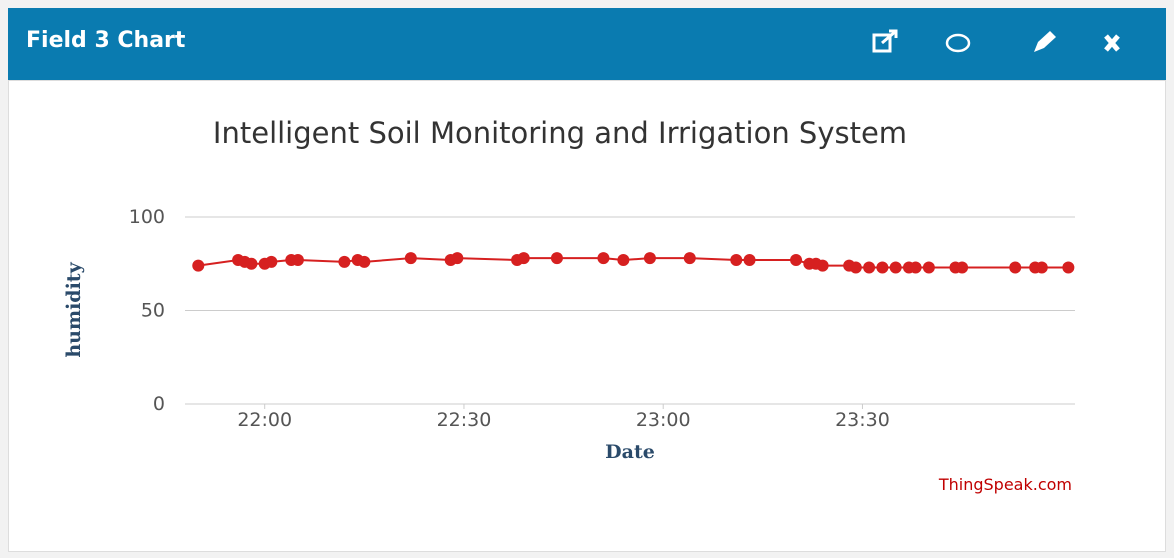  What do you see at coordinates (1045, 41) in the screenshot?
I see `edit-icon` at bounding box center [1045, 41].